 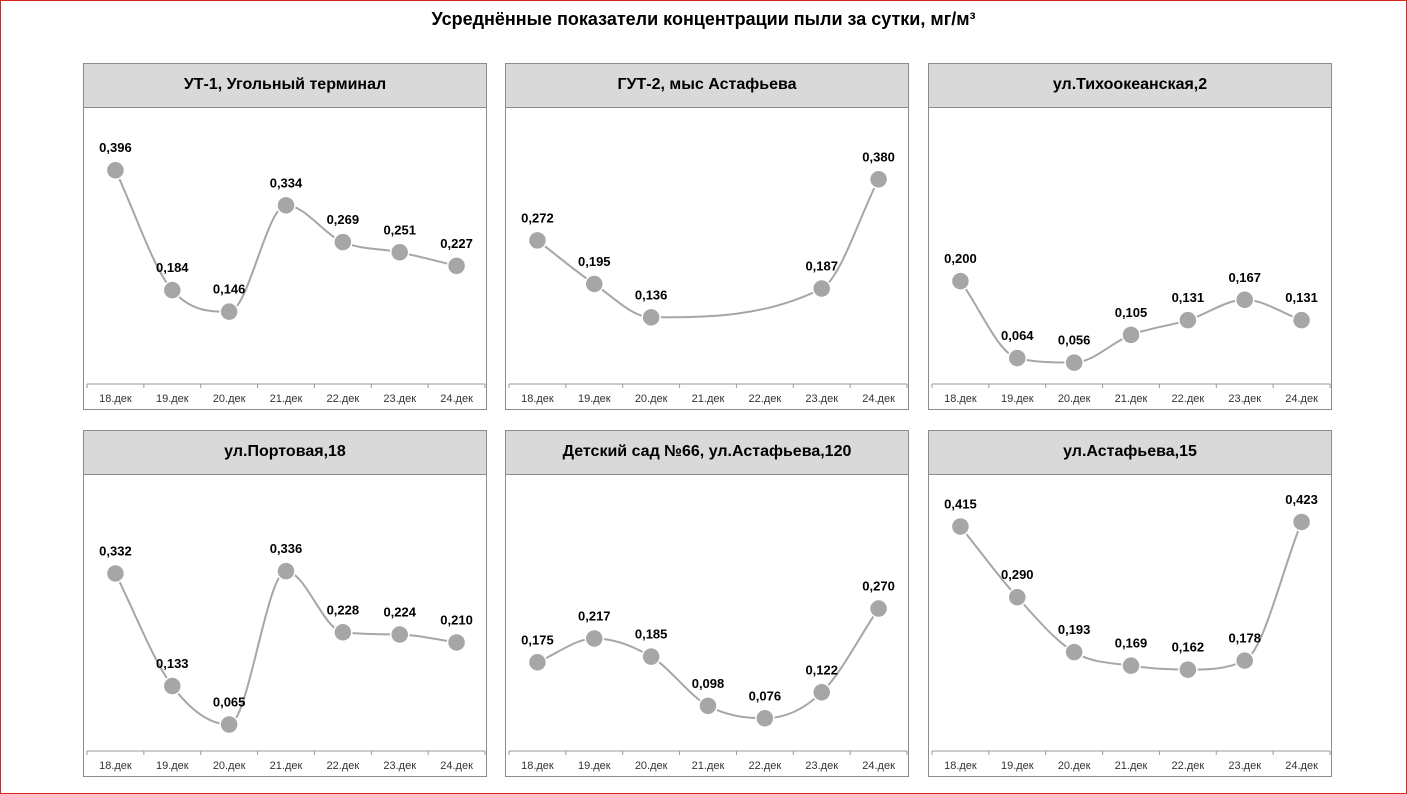 I want to click on data-label: 0,136, so click(x=651, y=294).